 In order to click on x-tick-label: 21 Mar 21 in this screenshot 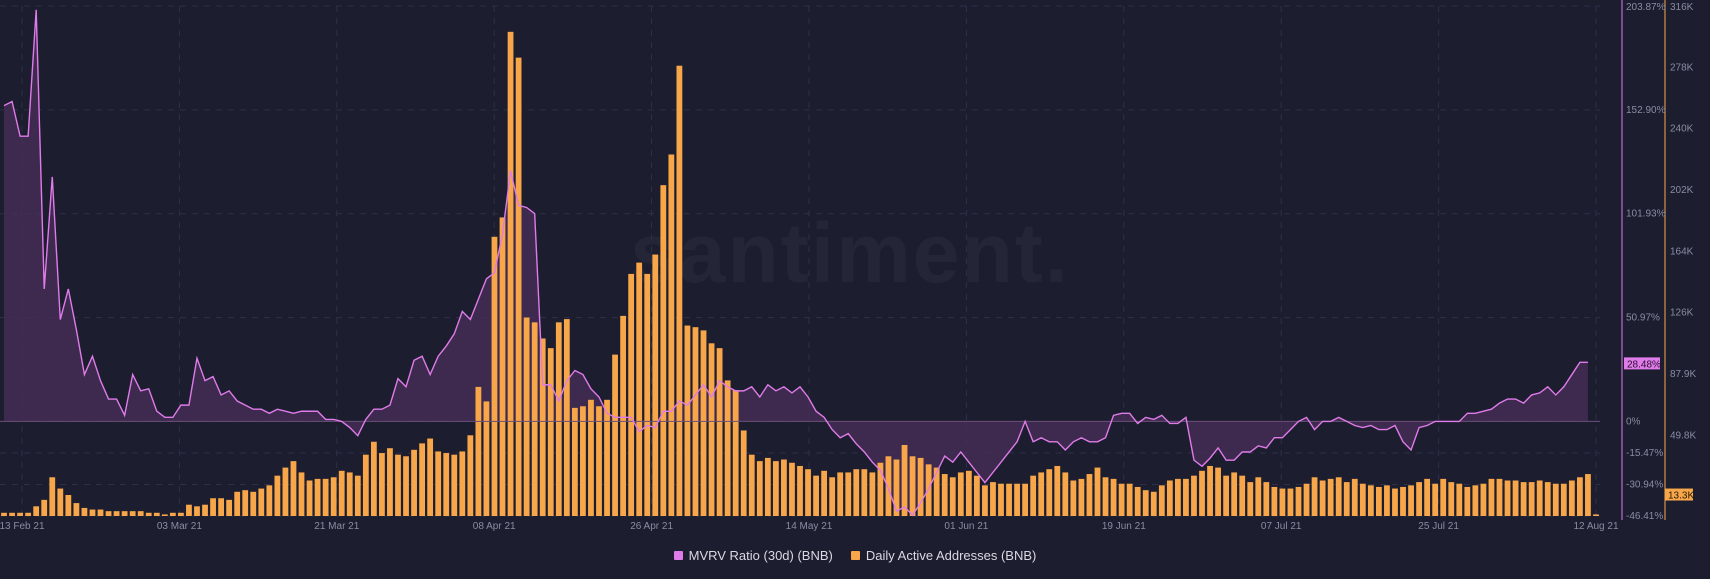, I will do `click(336, 526)`.